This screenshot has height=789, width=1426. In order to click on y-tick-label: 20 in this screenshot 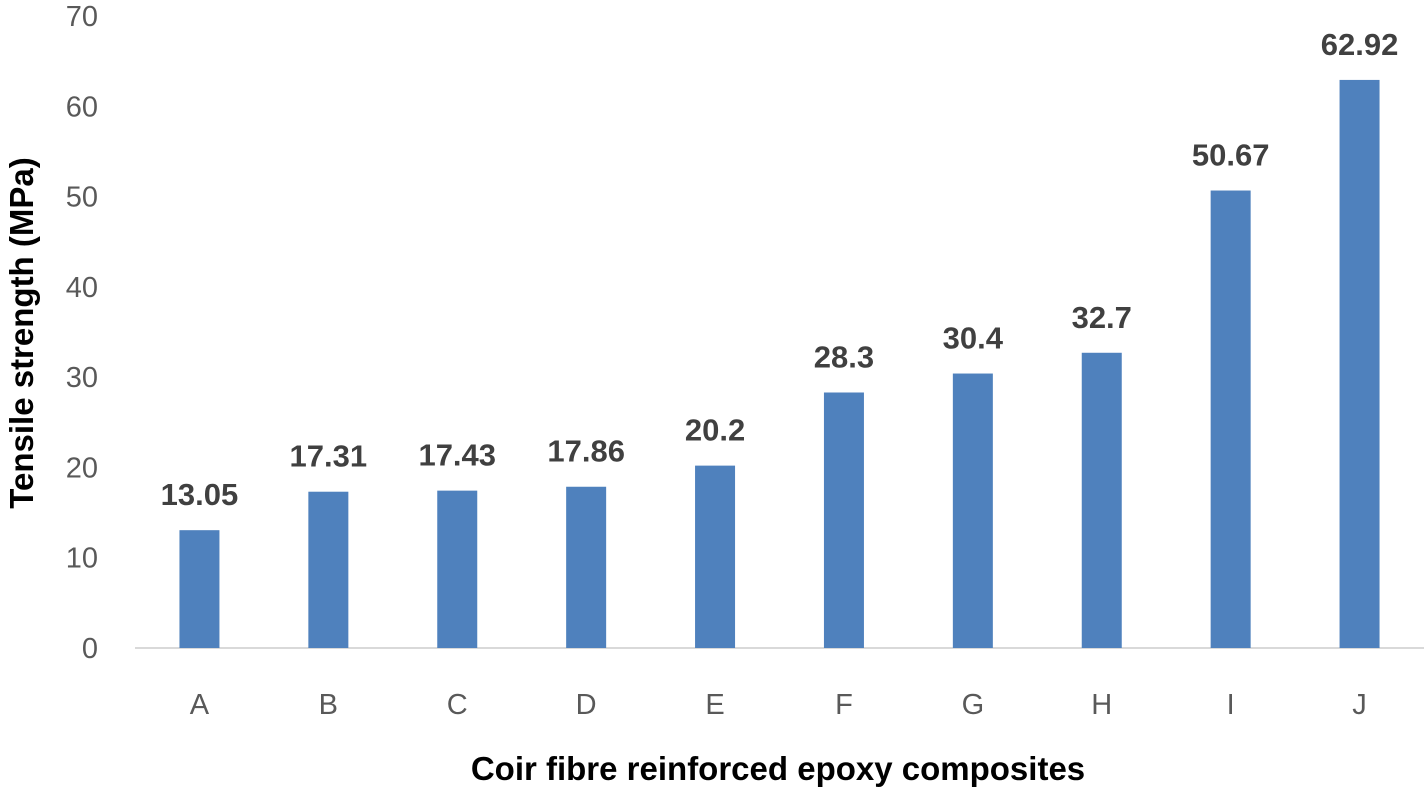, I will do `click(82, 468)`.